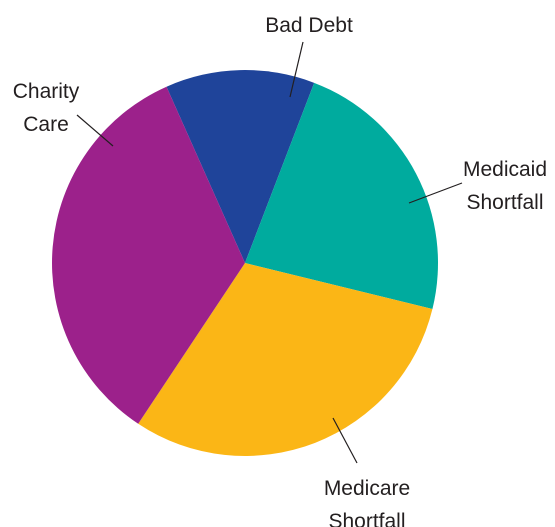 This screenshot has width=555, height=527. Describe the element at coordinates (46, 91) in the screenshot. I see `slice-label-charity-care-line-1: Charity` at that location.